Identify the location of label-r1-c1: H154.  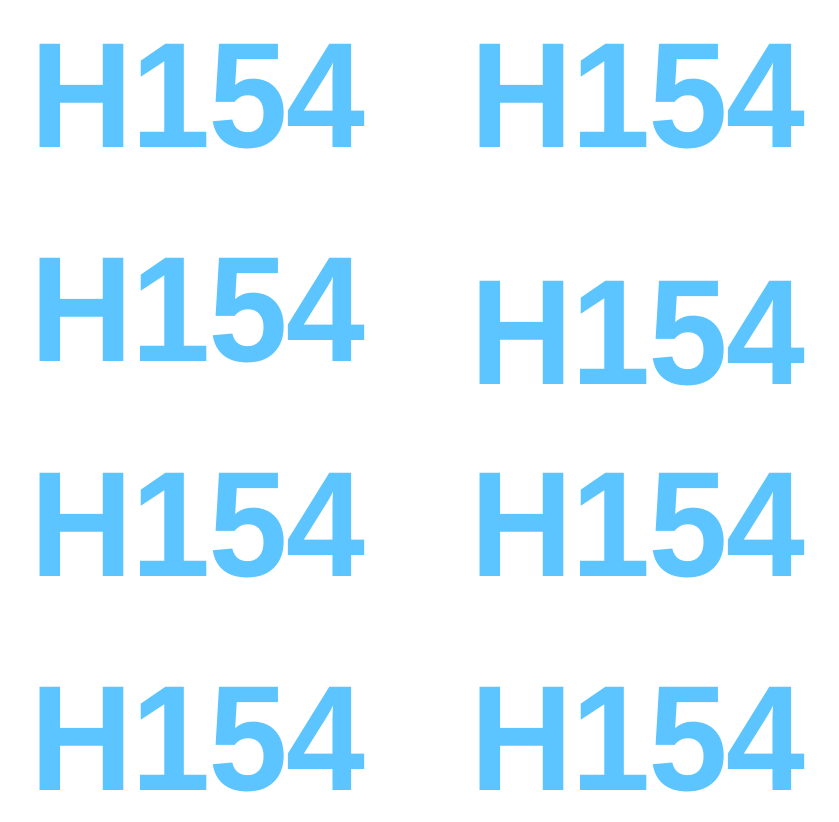
(197, 95).